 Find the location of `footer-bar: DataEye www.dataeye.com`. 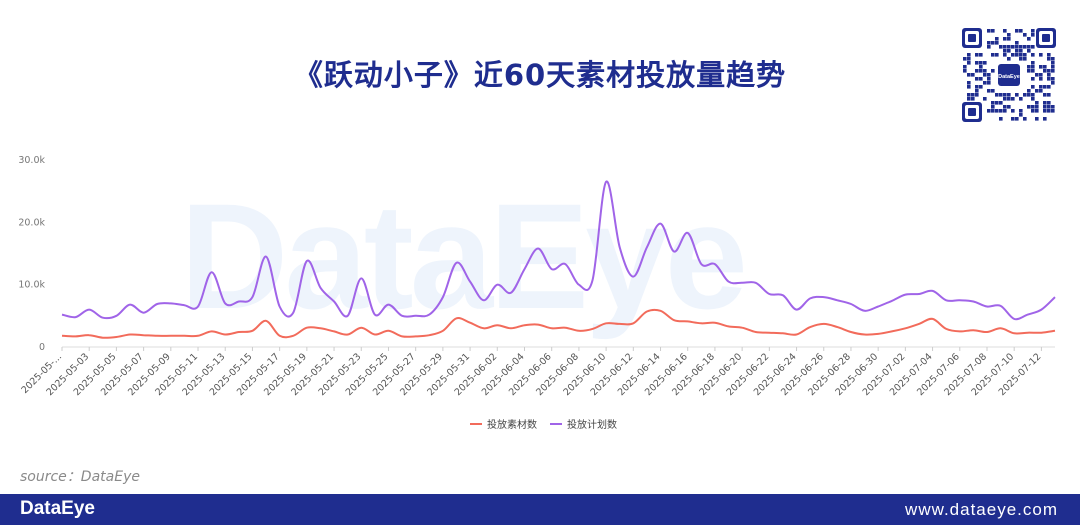

footer-bar: DataEye www.dataeye.com is located at coordinates (540, 509).